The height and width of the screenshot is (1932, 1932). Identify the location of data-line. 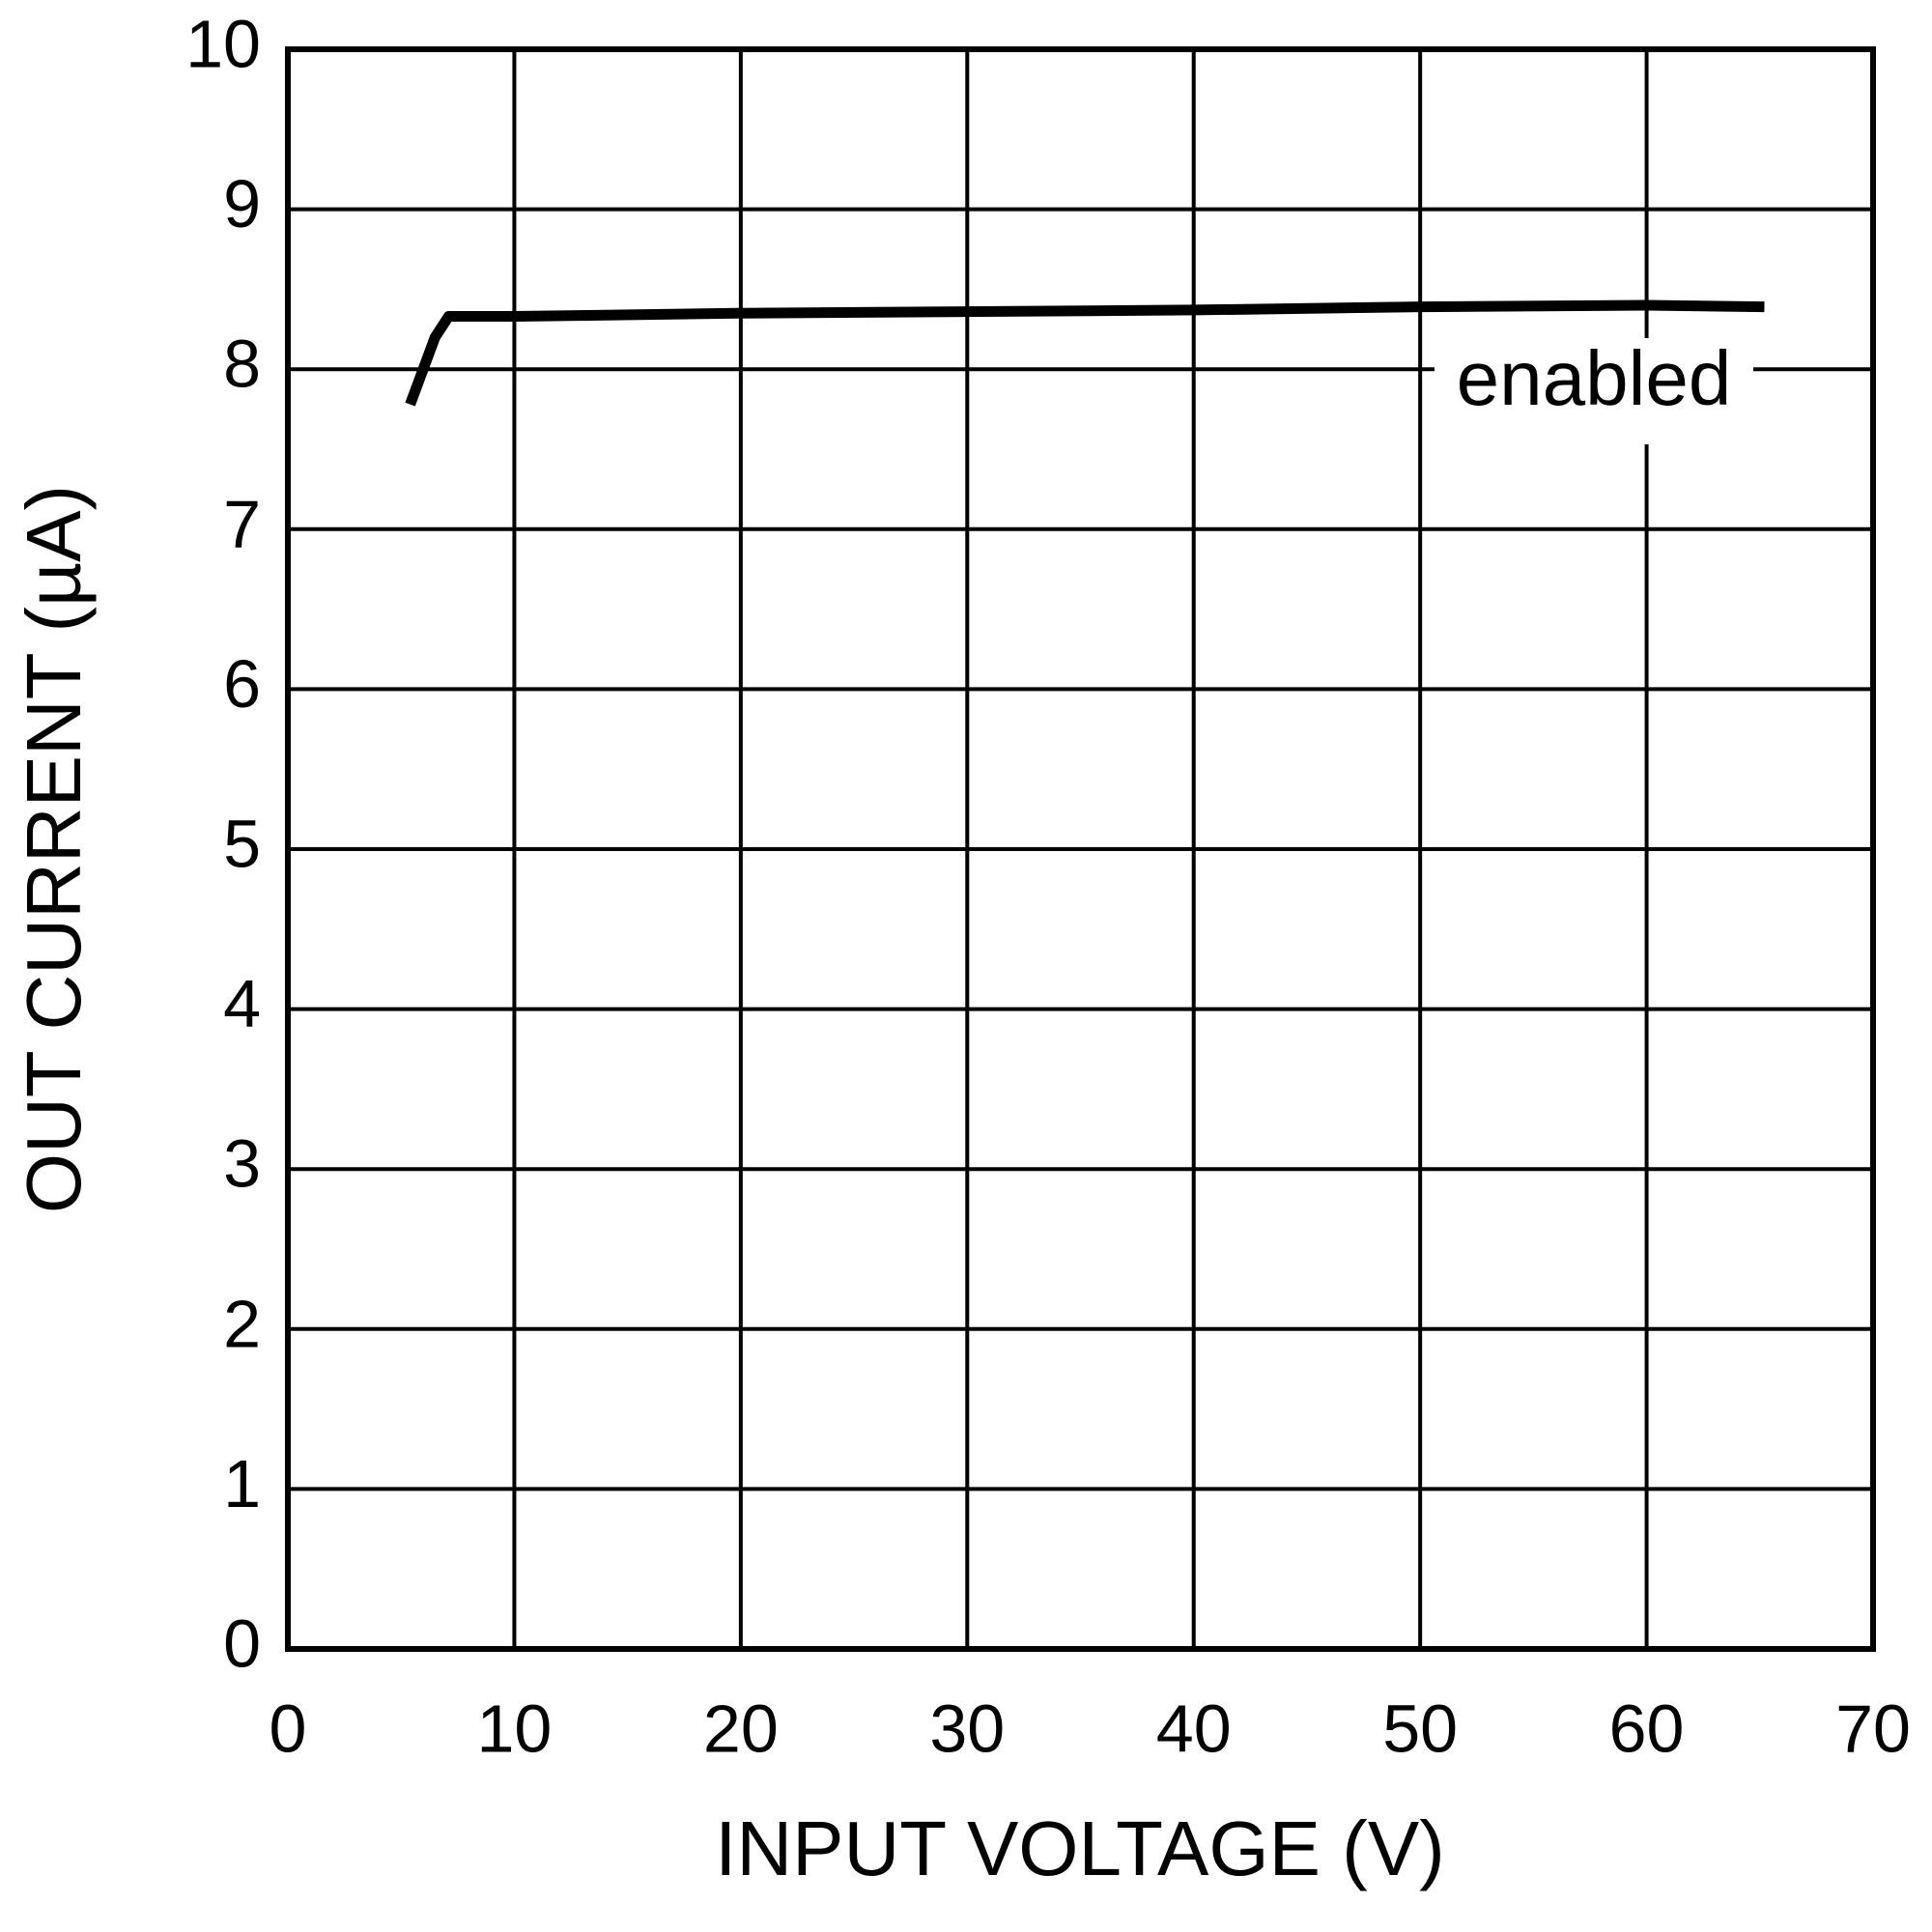
(1085, 353).